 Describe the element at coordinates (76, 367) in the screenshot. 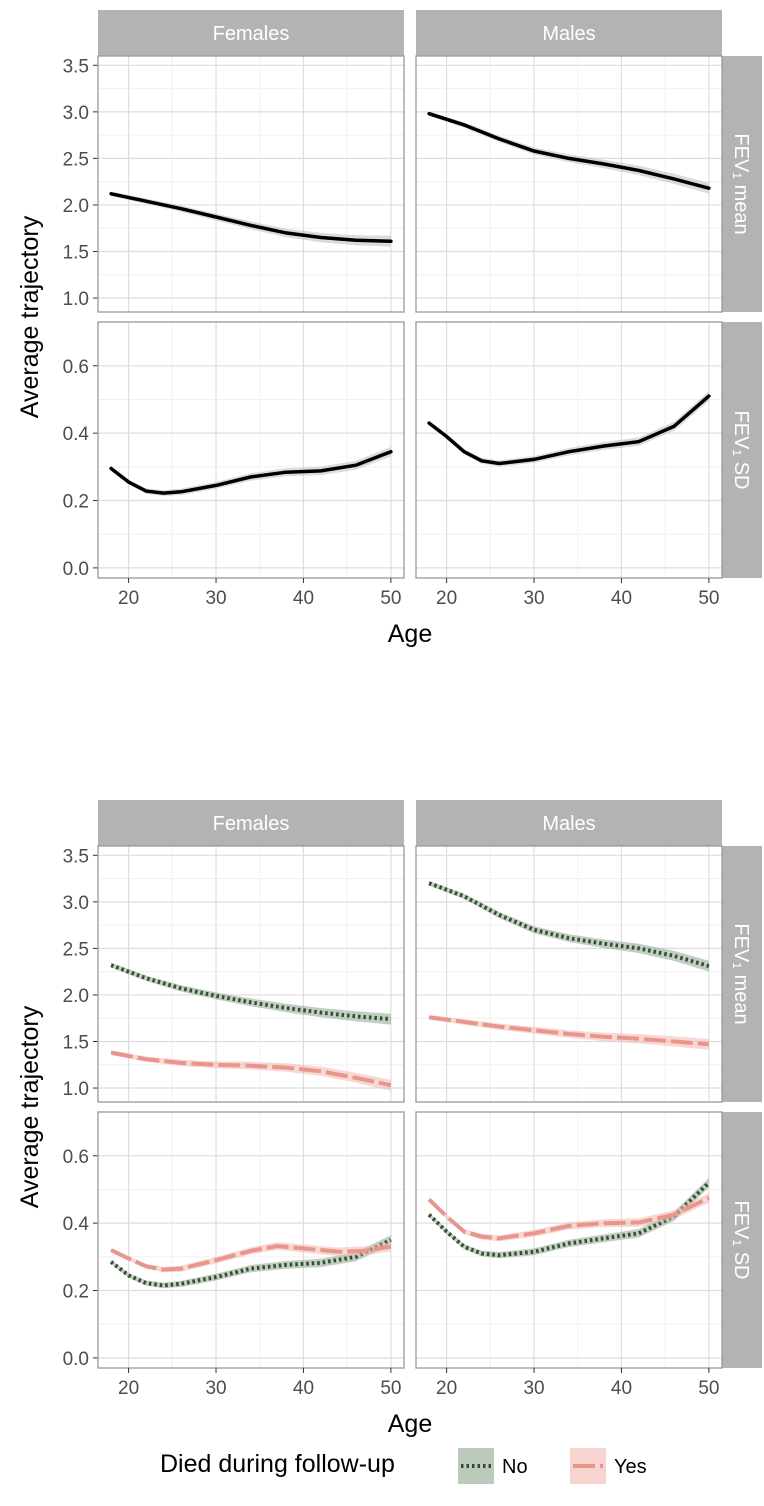

I see `y-tick-label: 0.6` at that location.